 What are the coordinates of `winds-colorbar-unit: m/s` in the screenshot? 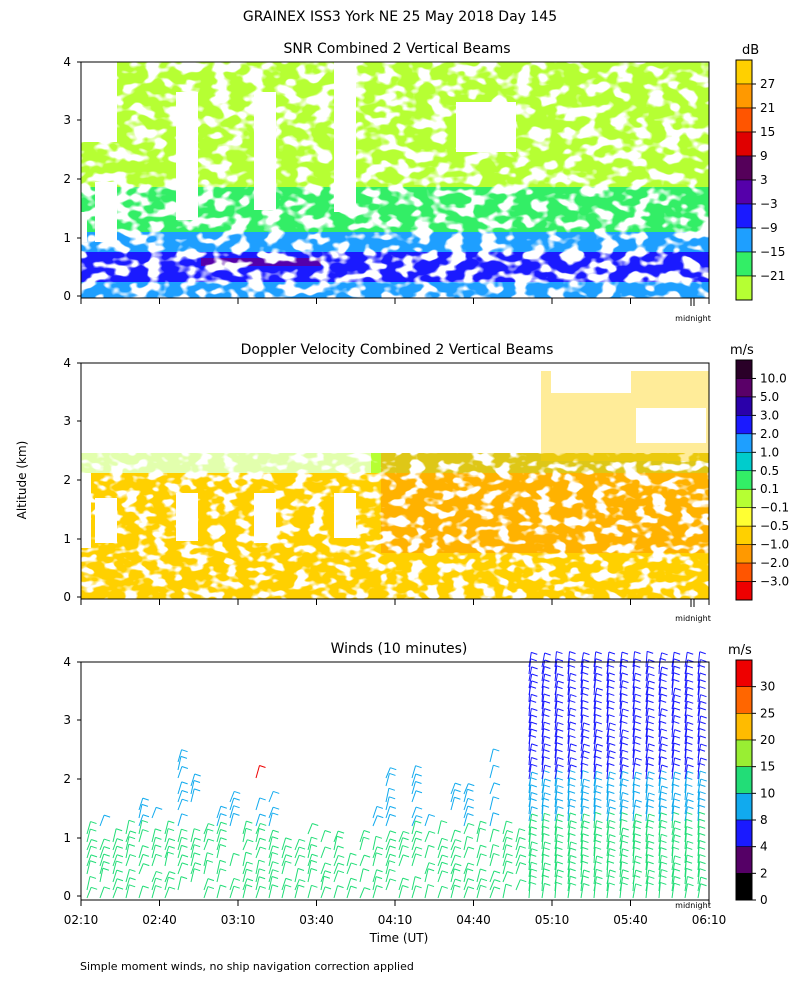 It's located at (740, 650).